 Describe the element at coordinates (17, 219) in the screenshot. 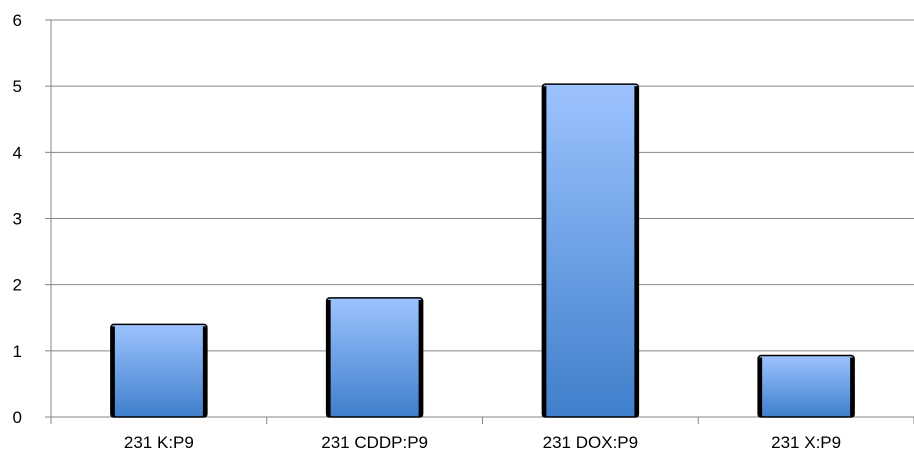

I see `y-tick-label-3: 3` at that location.